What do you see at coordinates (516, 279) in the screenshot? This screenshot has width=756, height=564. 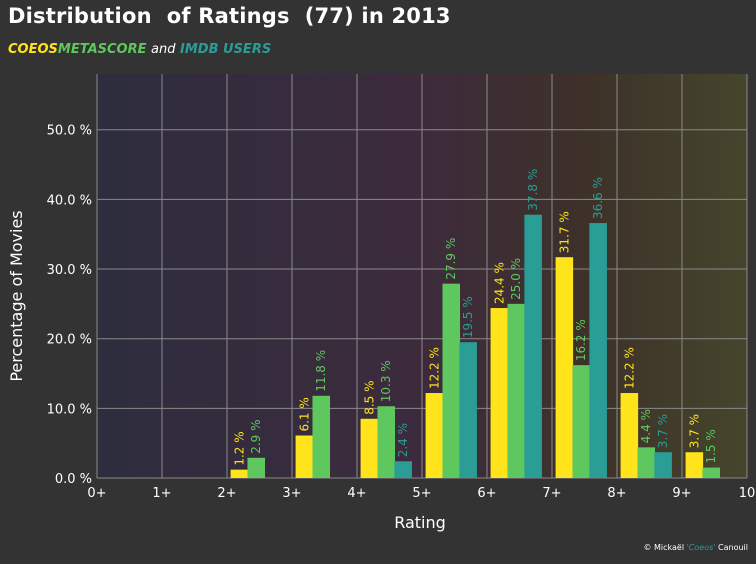 I see `data-label: 25.0 %` at bounding box center [516, 279].